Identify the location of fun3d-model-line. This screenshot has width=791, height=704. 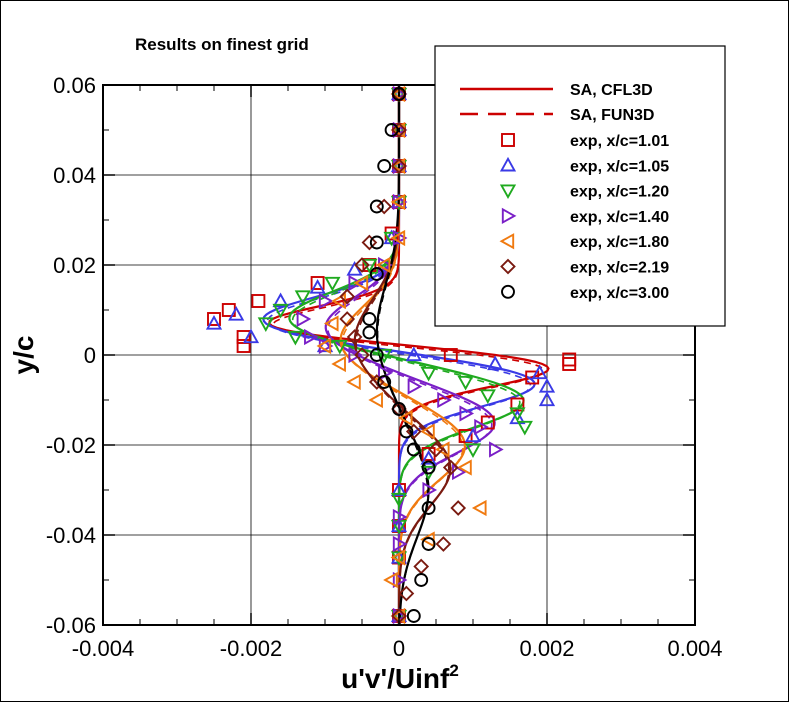
(402, 355).